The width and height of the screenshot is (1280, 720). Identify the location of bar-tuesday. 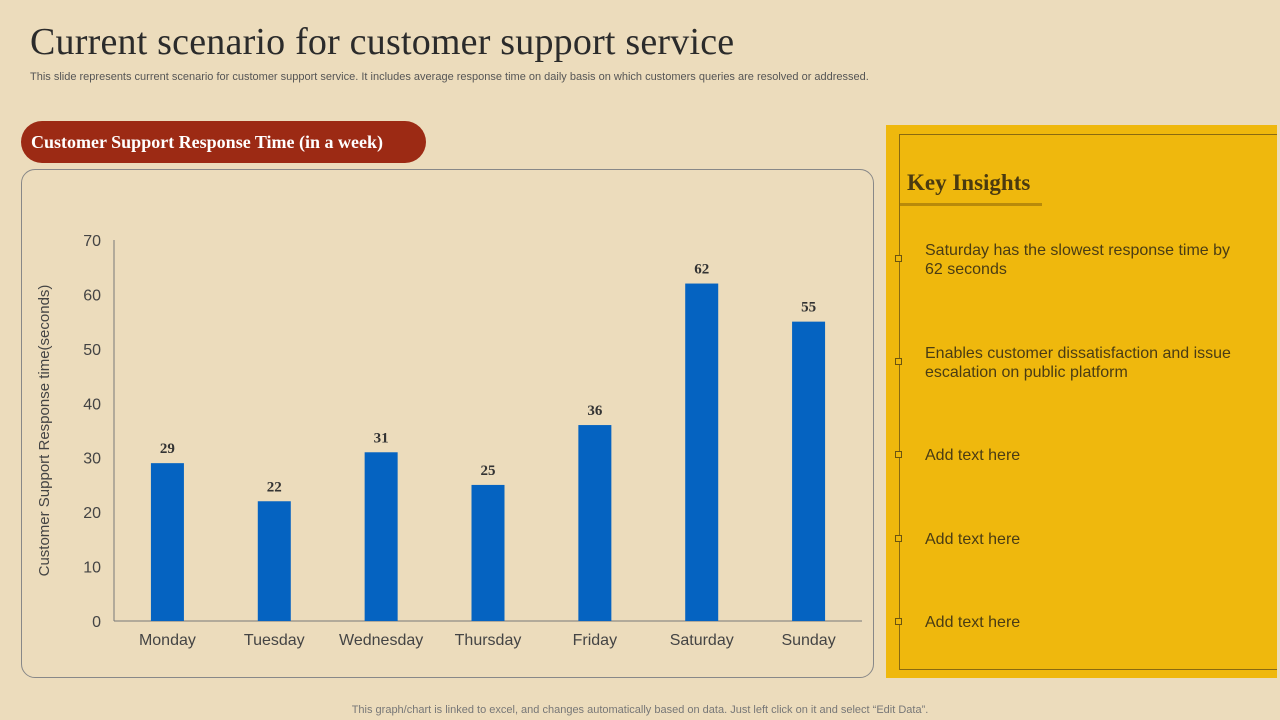
(274, 561).